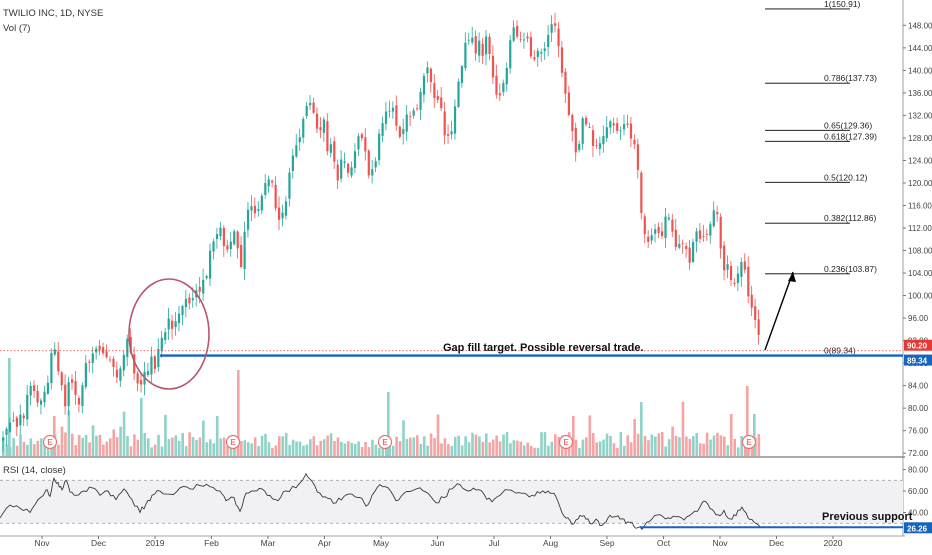 The image size is (932, 555). What do you see at coordinates (917, 361) in the screenshot?
I see `price-badge-label: 89.34` at bounding box center [917, 361].